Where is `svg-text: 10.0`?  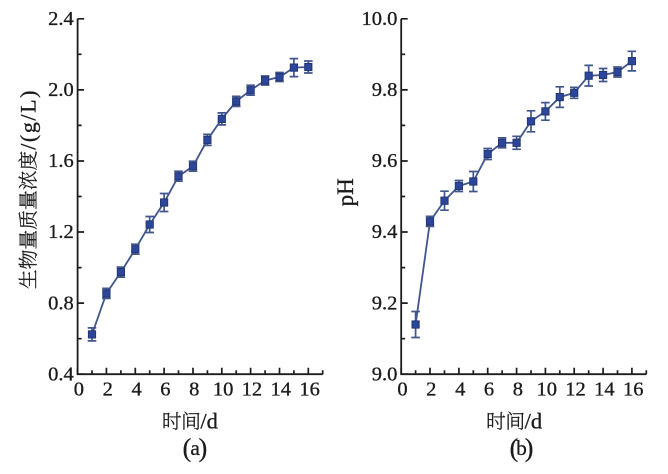 svg-text: 10.0 is located at coordinates (380, 19).